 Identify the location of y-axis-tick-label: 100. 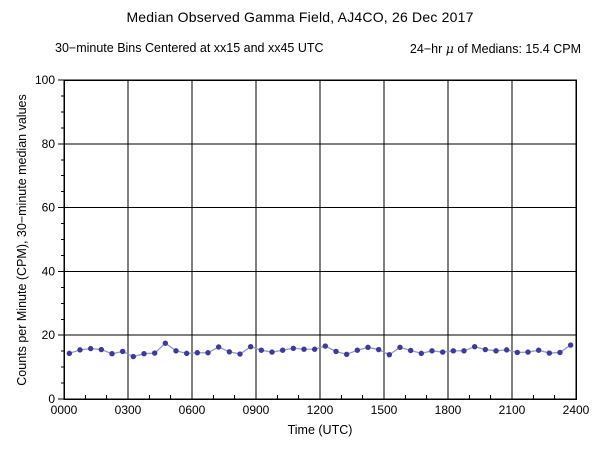
(45, 80).